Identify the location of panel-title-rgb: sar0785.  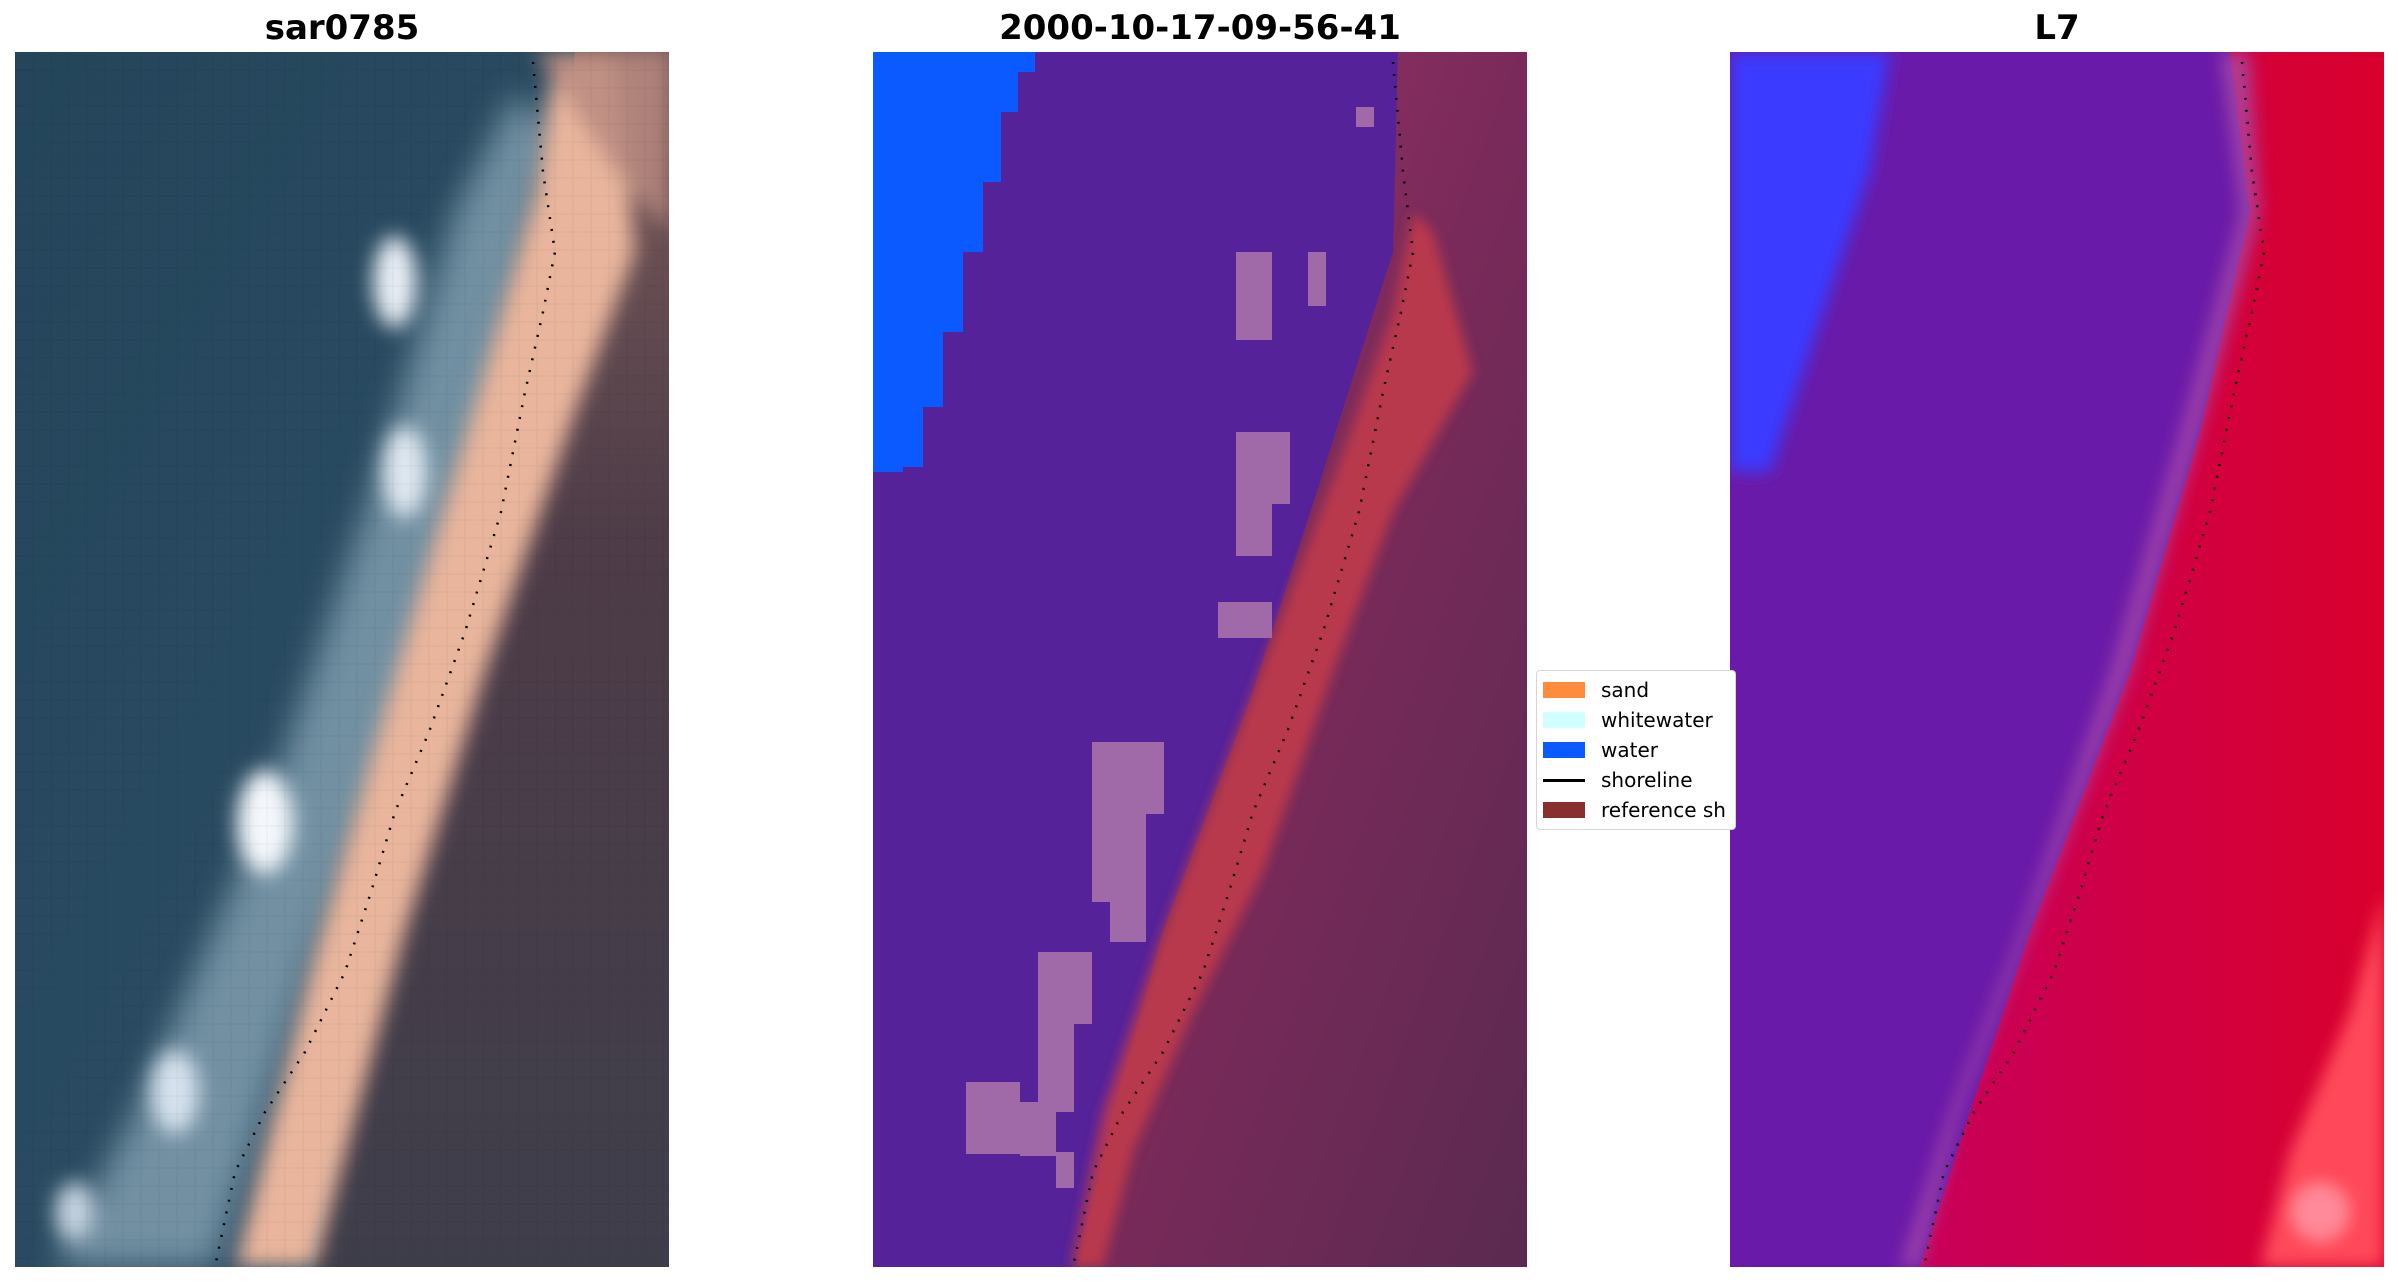
(342, 28).